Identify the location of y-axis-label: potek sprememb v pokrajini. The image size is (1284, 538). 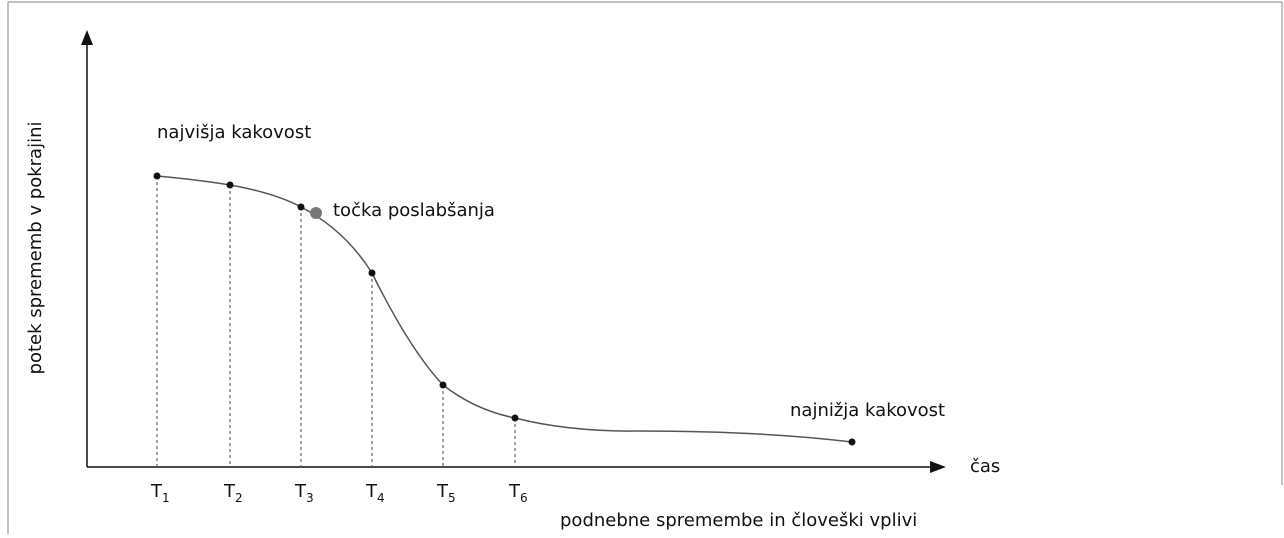
(35, 248).